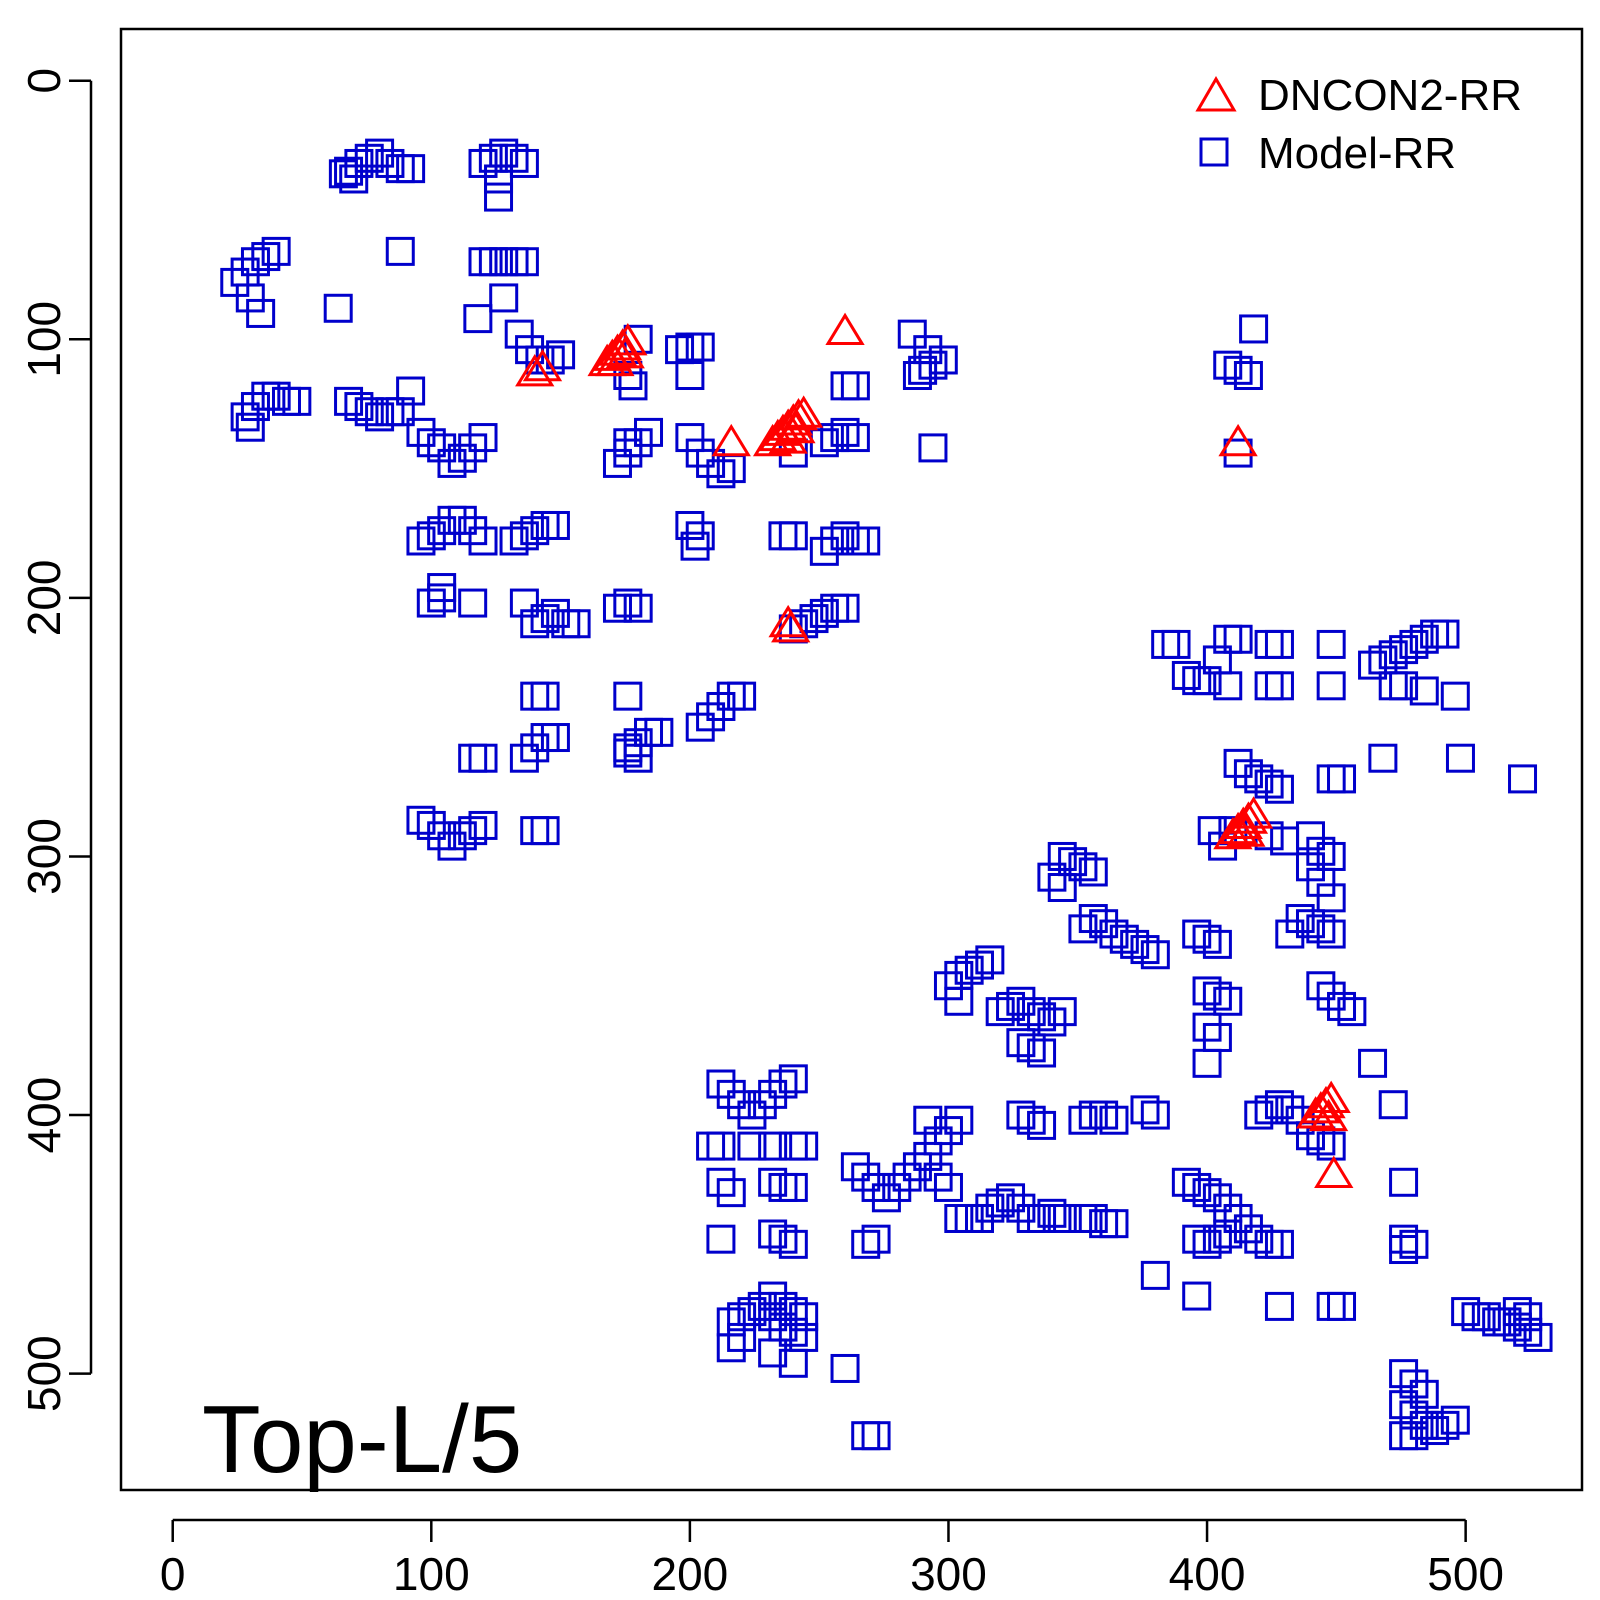 Image resolution: width=1600 pixels, height=1600 pixels. What do you see at coordinates (55, 740) in the screenshot?
I see `y-axis: 0 100 200 300 400 500` at bounding box center [55, 740].